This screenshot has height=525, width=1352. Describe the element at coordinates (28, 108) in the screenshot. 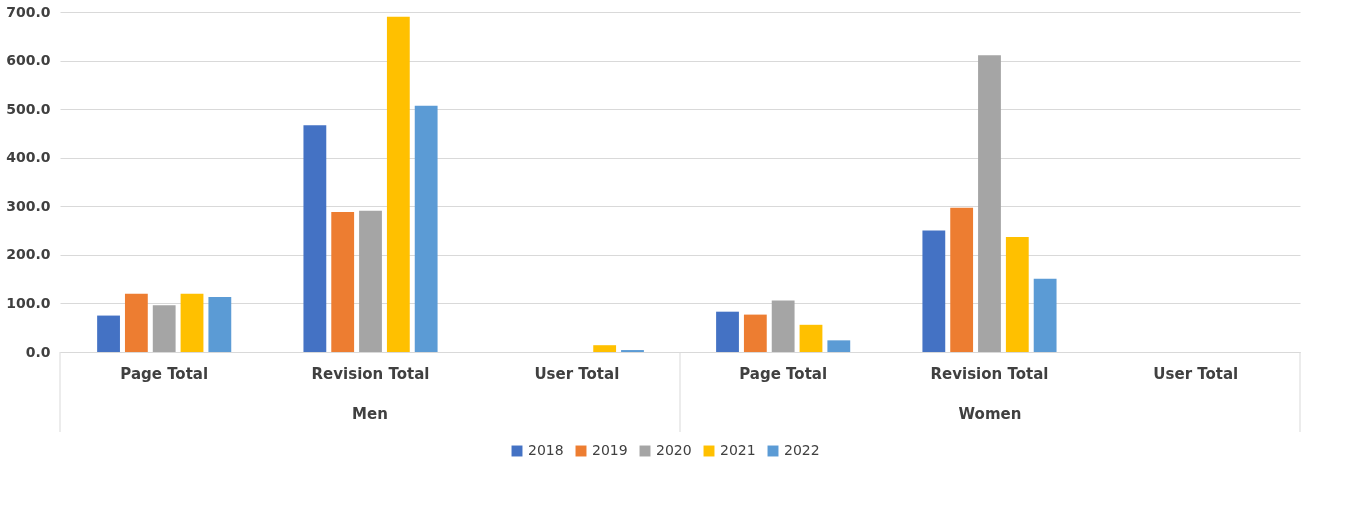

I see `y-tick-label: 500.0` at that location.